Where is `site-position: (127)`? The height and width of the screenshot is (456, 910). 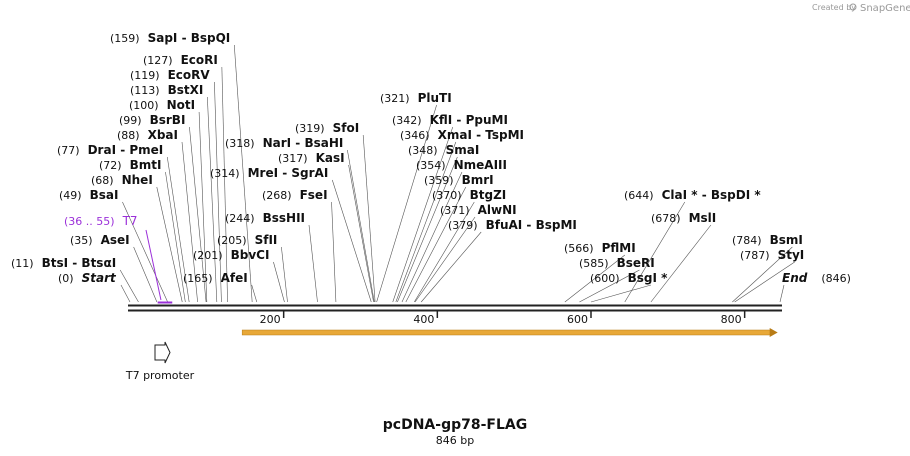
site-position: (127) is located at coordinates (158, 60).